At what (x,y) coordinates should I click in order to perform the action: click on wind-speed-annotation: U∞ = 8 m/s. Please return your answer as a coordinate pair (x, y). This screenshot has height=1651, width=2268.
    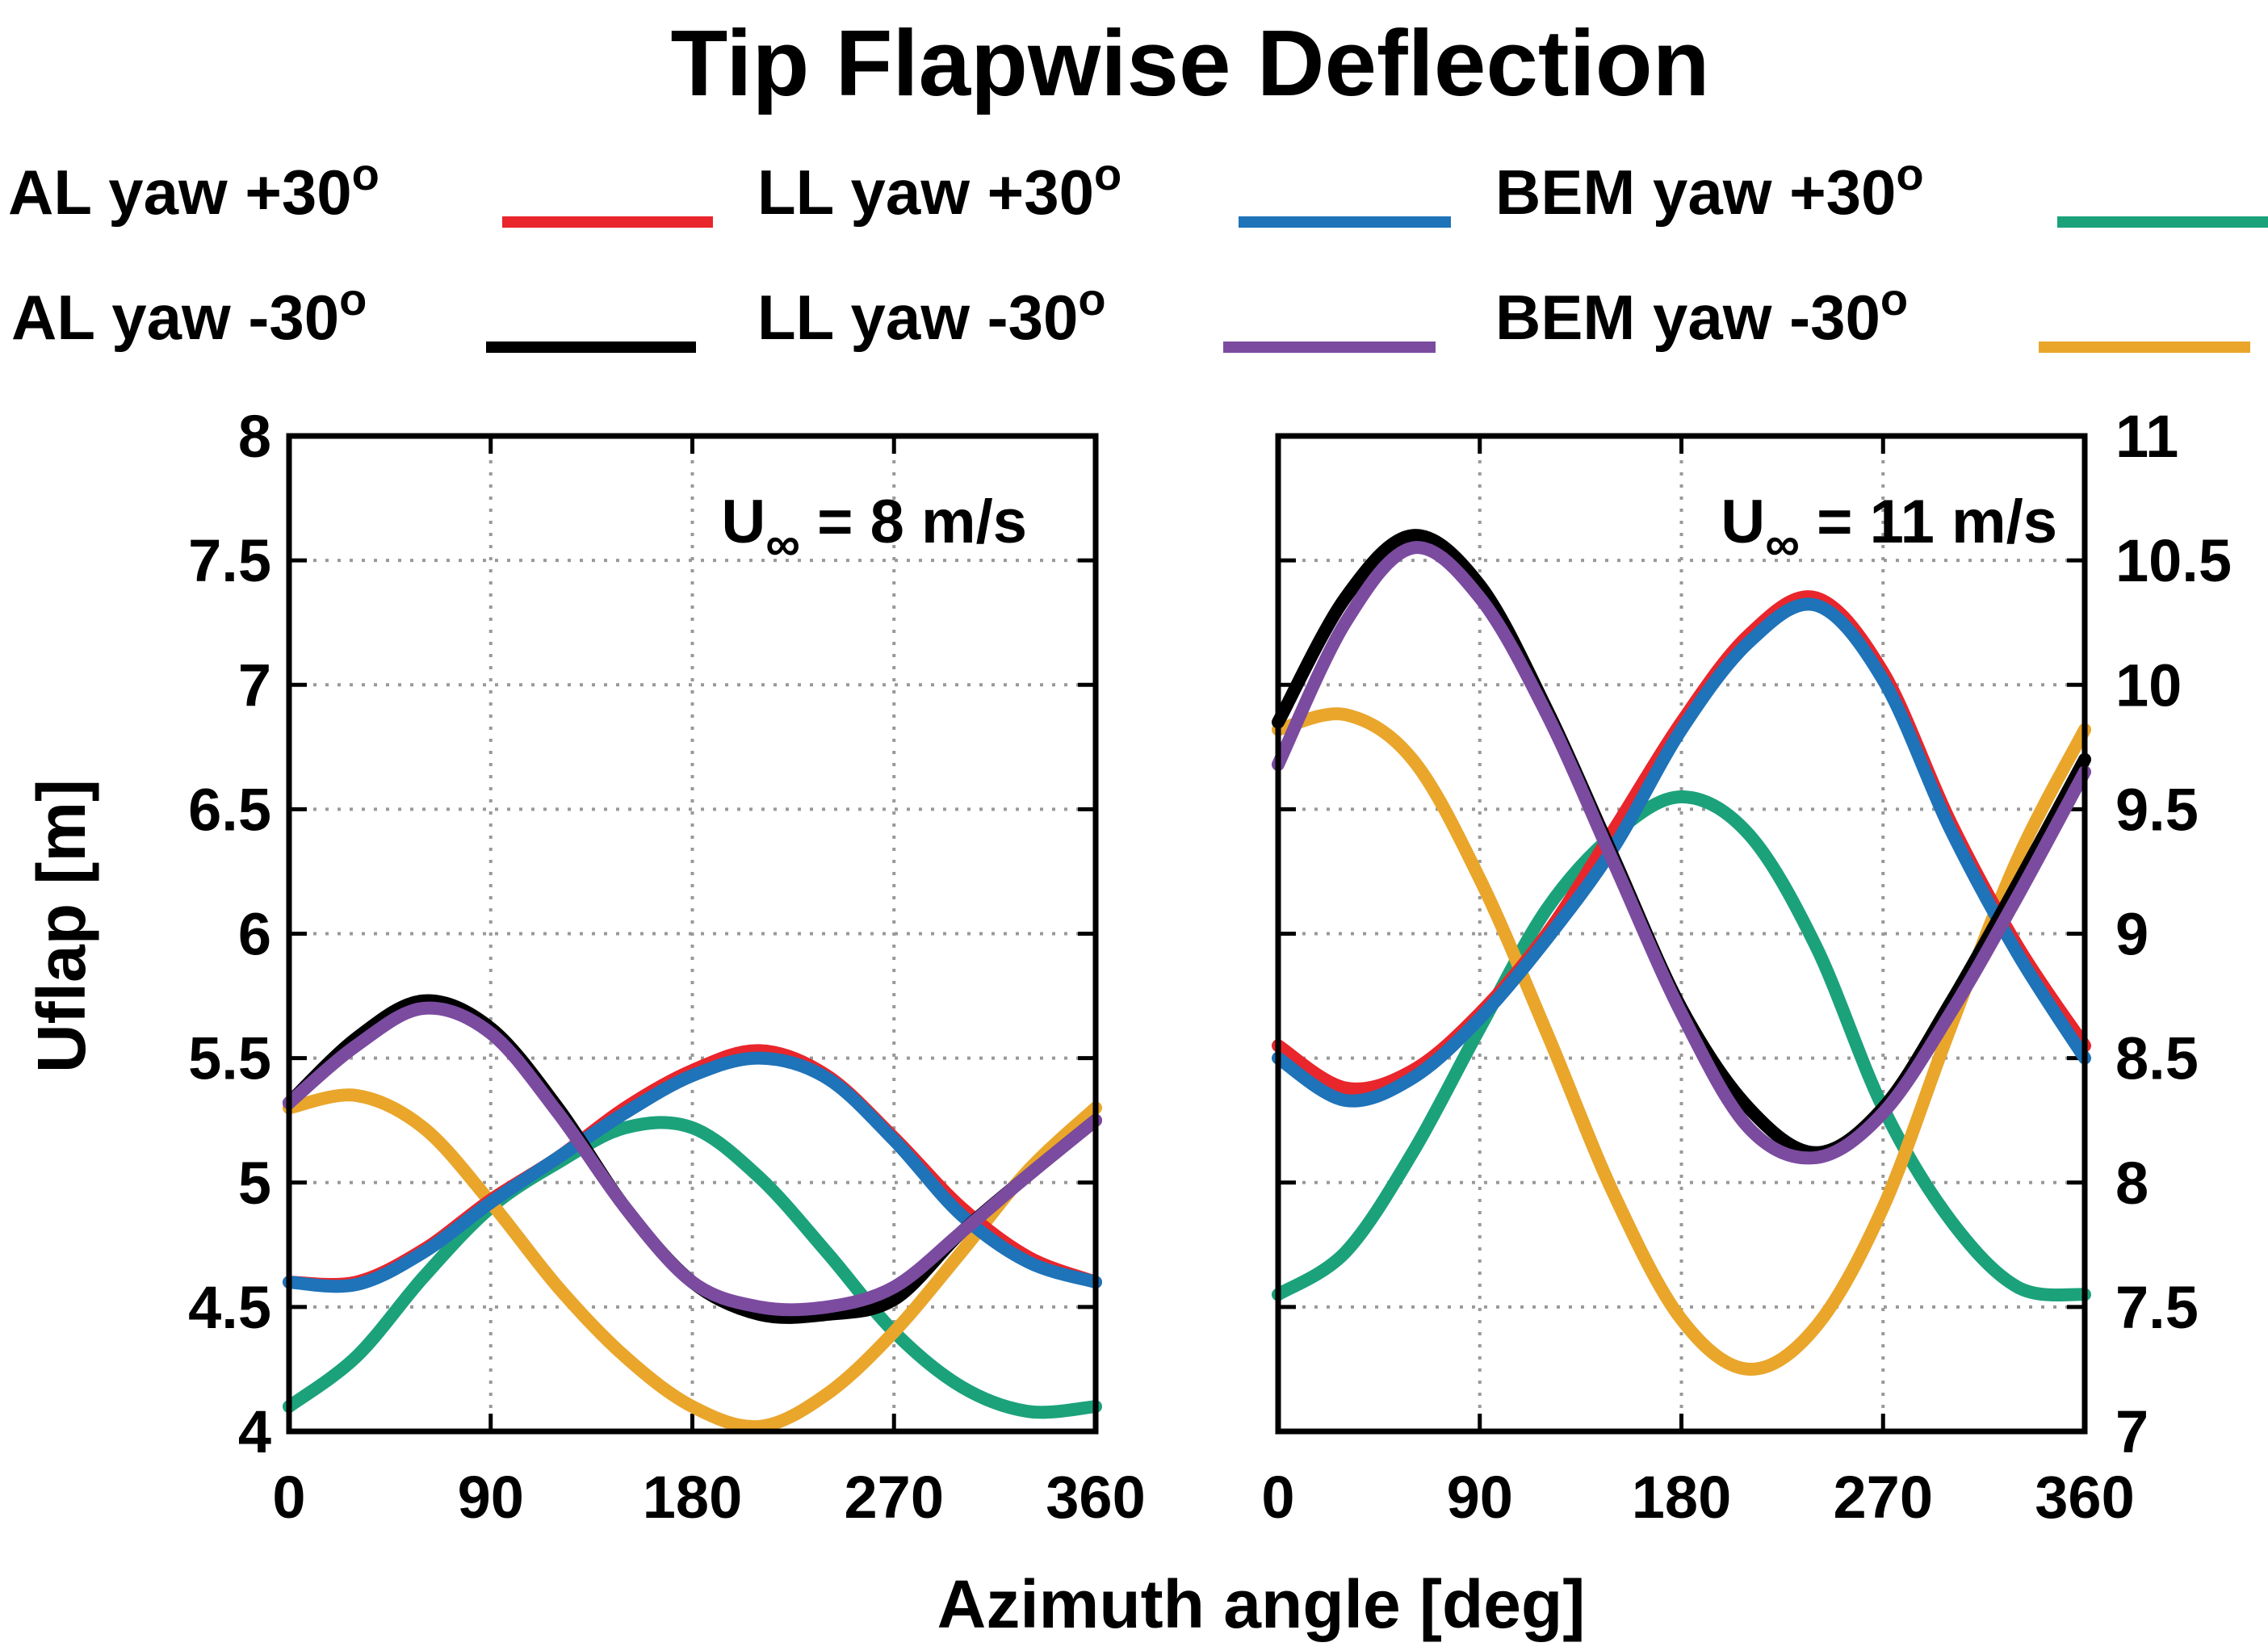
    Looking at the image, I should click on (874, 529).